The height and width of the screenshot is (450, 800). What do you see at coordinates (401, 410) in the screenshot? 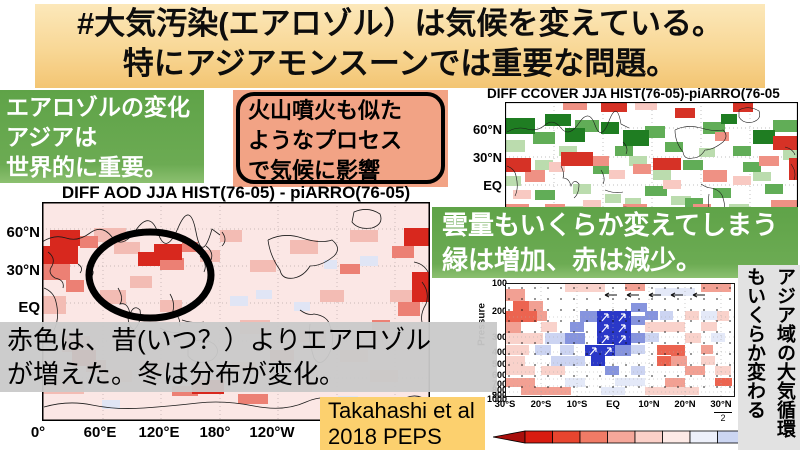
I see `citation-line1: Takahashi et al` at bounding box center [401, 410].